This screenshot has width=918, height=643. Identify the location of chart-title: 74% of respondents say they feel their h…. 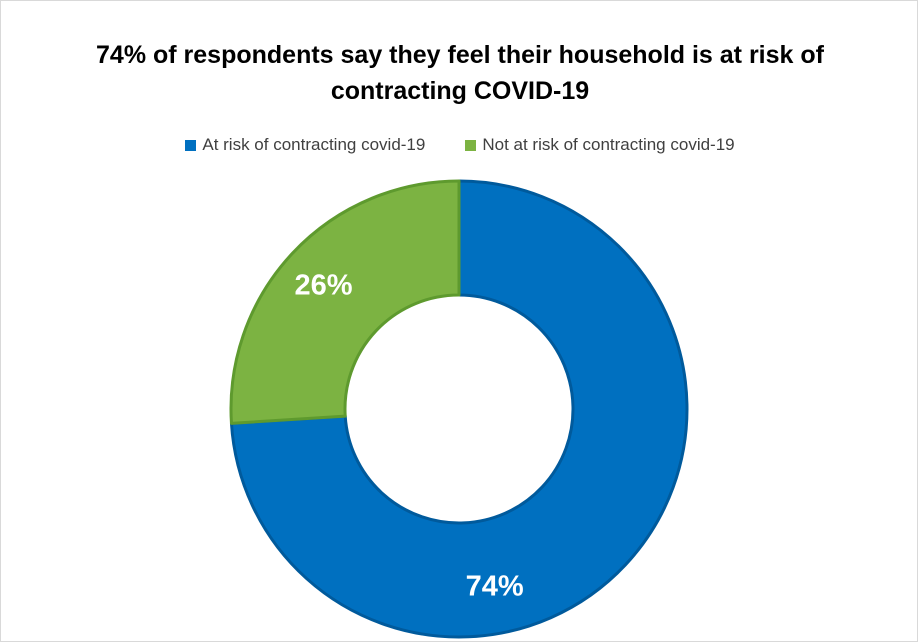
(459, 73).